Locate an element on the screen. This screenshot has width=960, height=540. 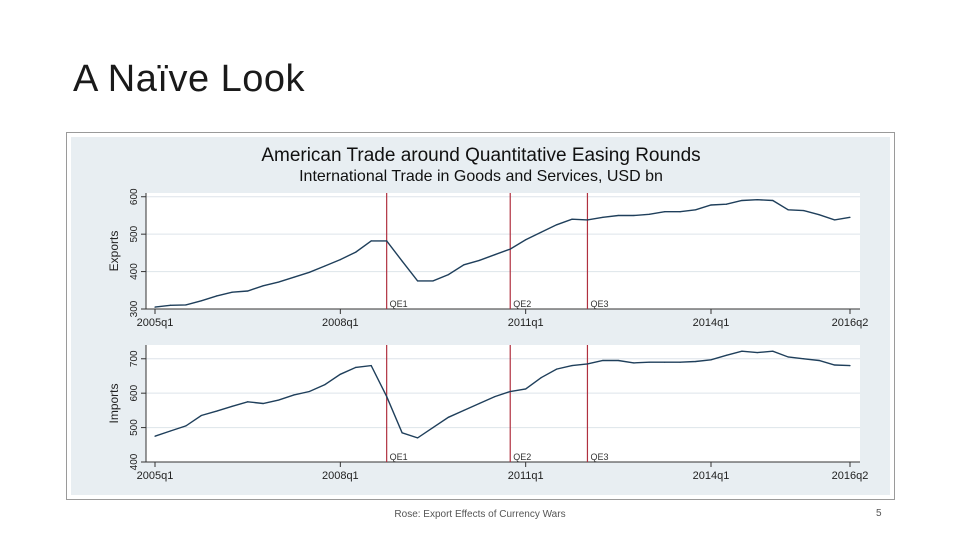
x-tick-label: 2014q1 is located at coordinates (711, 323).